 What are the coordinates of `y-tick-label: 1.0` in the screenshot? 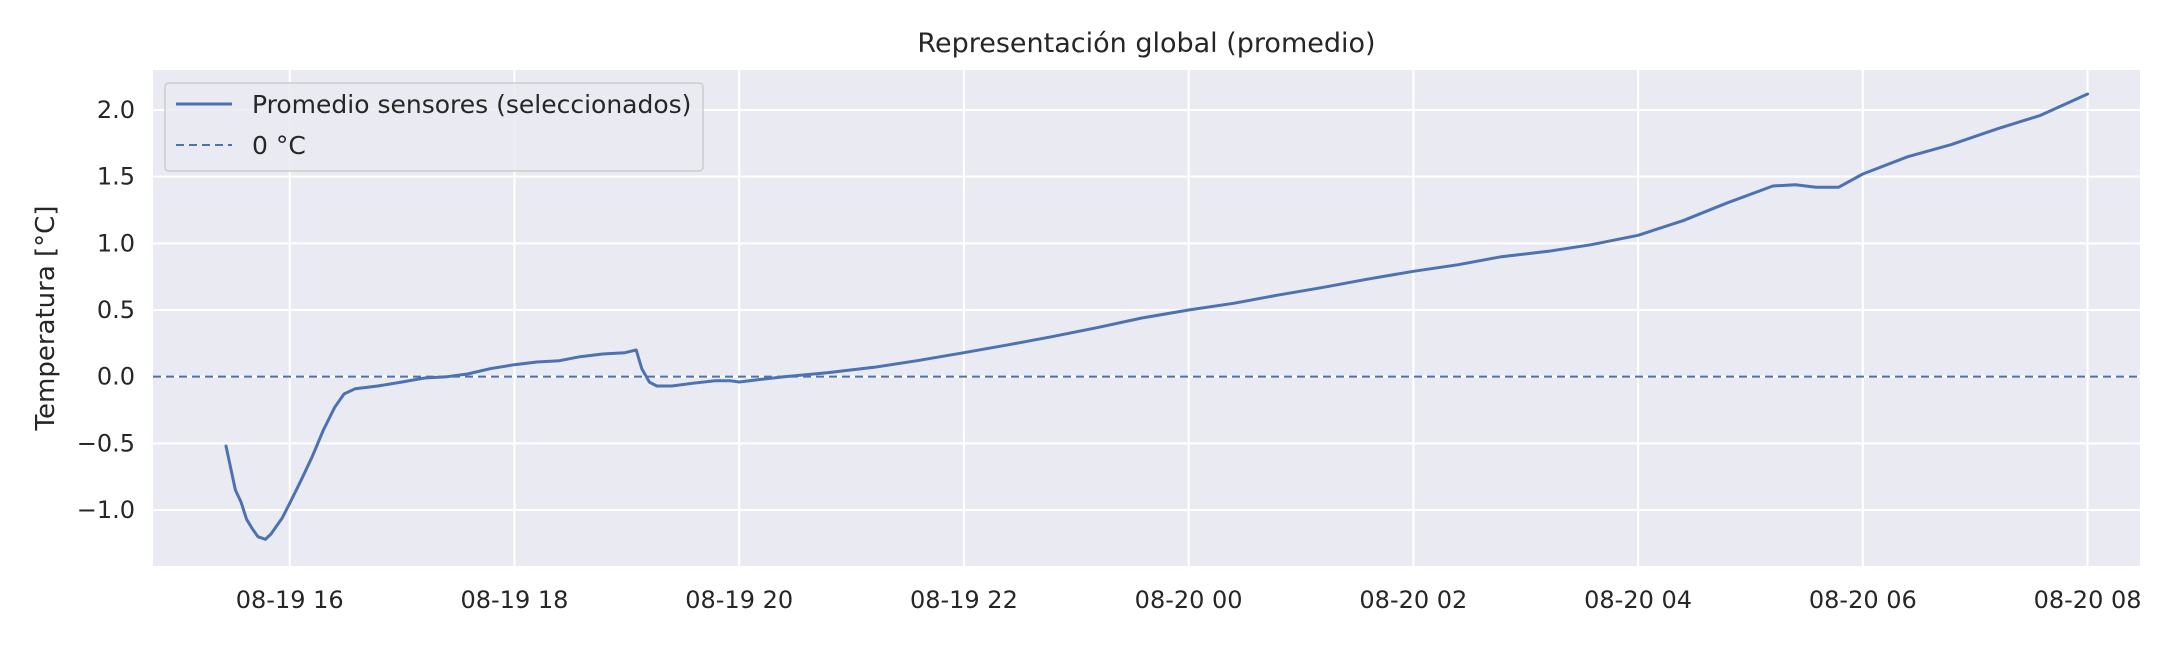 It's located at (116, 243).